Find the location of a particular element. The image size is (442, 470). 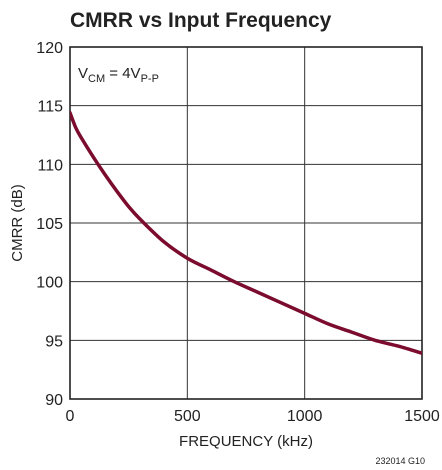

annotation-v: V is located at coordinates (83, 73).